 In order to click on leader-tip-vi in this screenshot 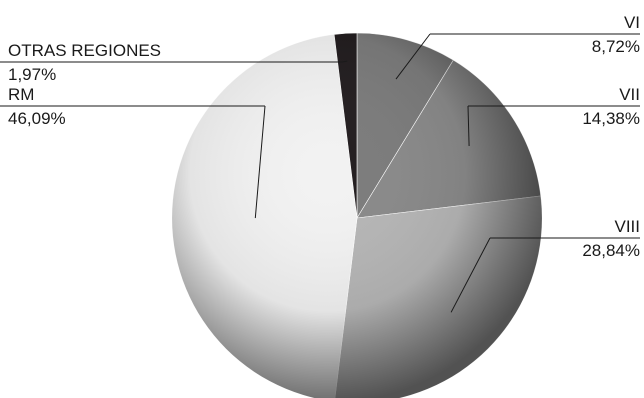, I will do `click(413, 56)`.